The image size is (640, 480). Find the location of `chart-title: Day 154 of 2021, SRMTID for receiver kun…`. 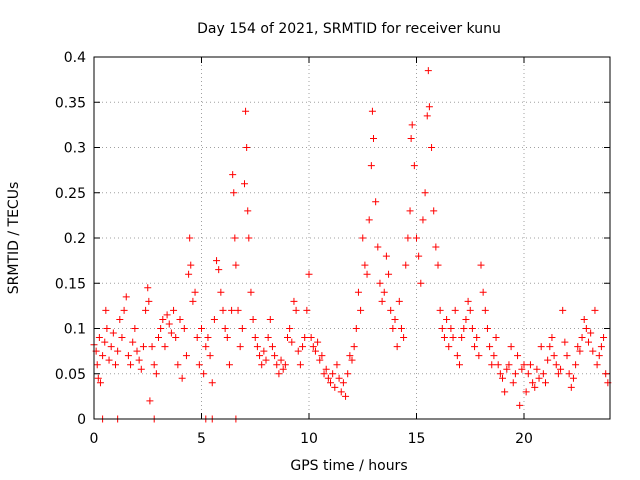

chart-title: Day 154 of 2021, SRMTID for receiver kun… is located at coordinates (349, 29).